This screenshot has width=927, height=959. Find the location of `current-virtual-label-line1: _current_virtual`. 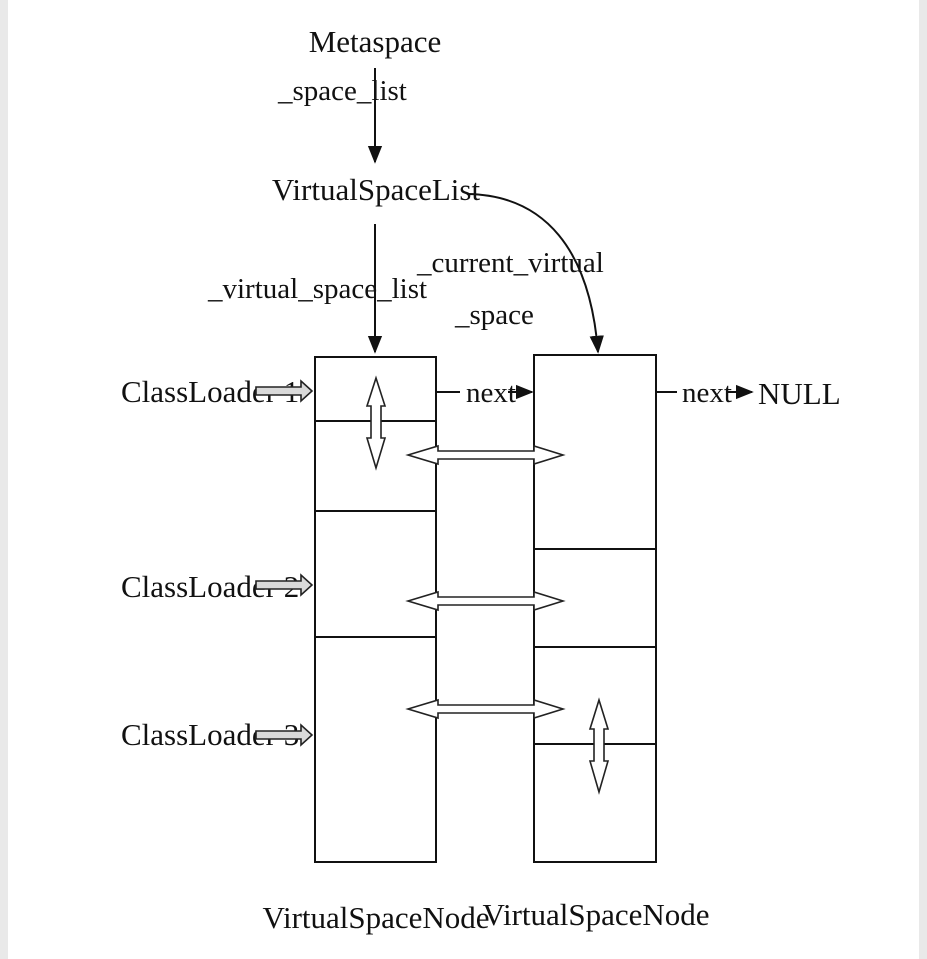

current-virtual-label-line1: _current_virtual is located at coordinates (510, 263).